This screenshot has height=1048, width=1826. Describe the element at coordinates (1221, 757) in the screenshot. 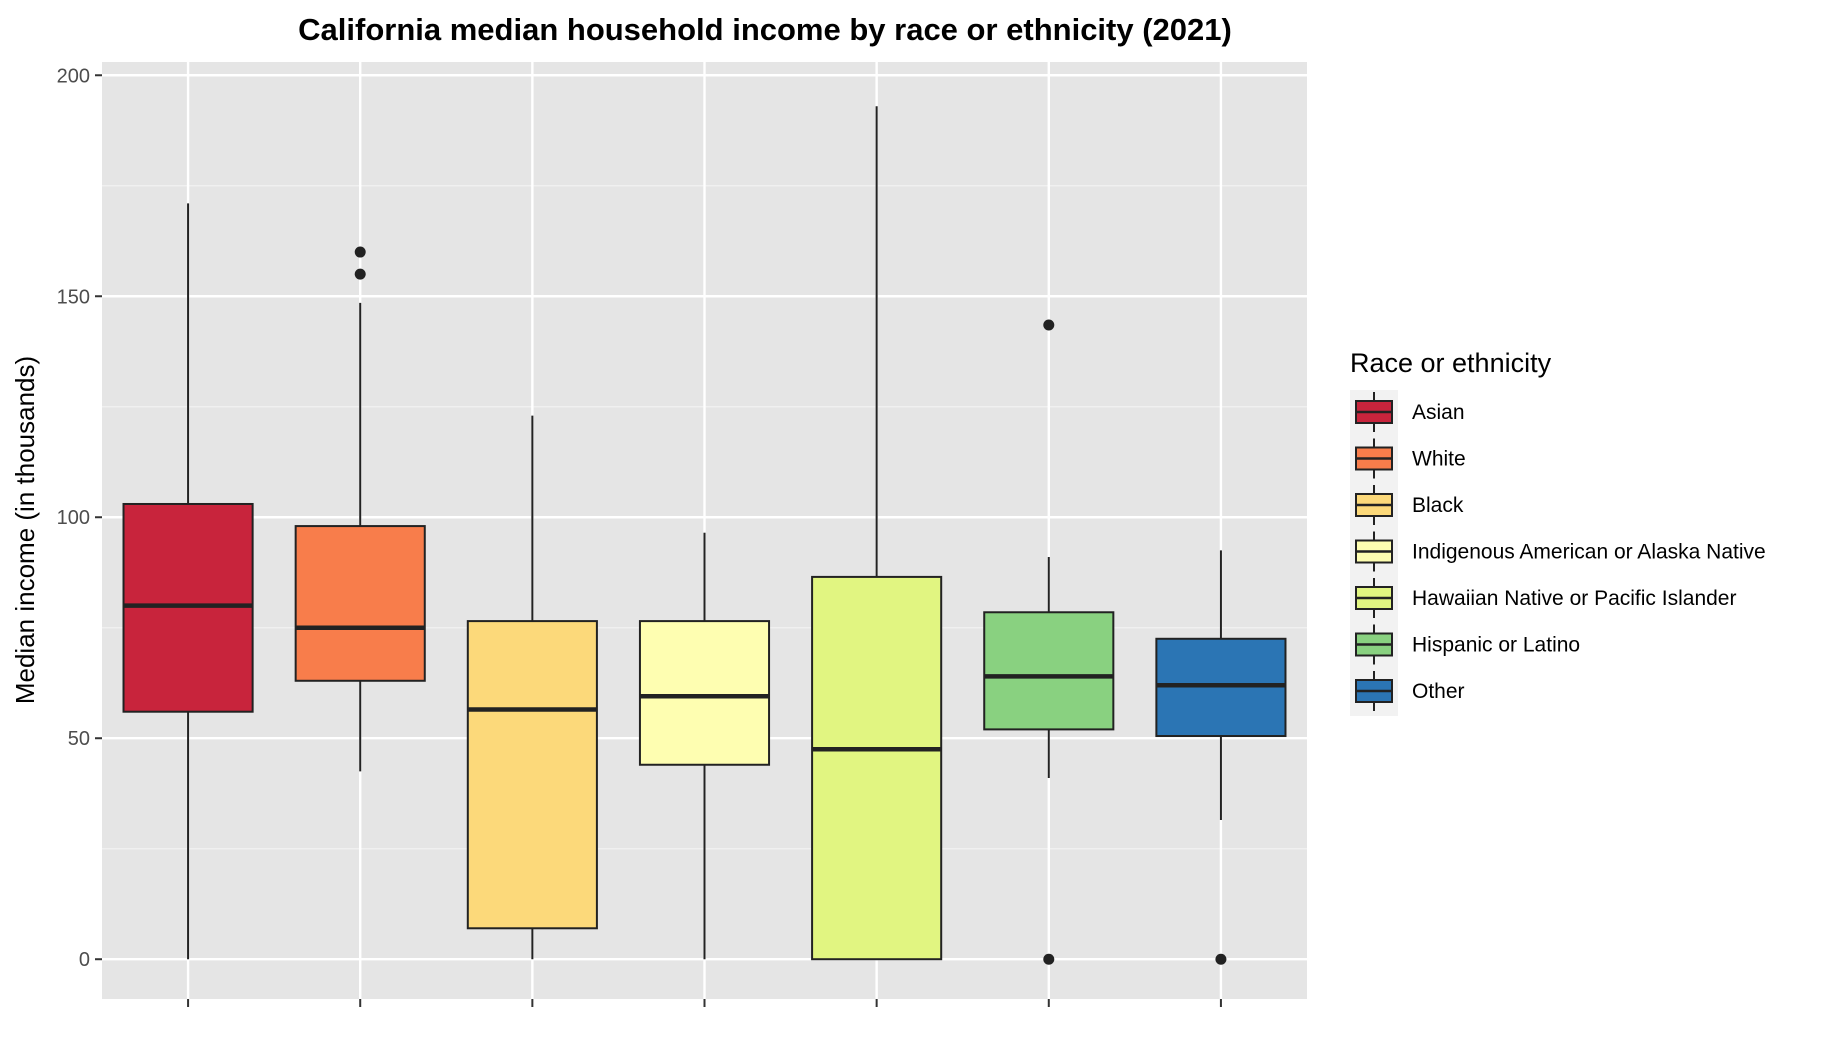

I see `boxplot-other` at that location.